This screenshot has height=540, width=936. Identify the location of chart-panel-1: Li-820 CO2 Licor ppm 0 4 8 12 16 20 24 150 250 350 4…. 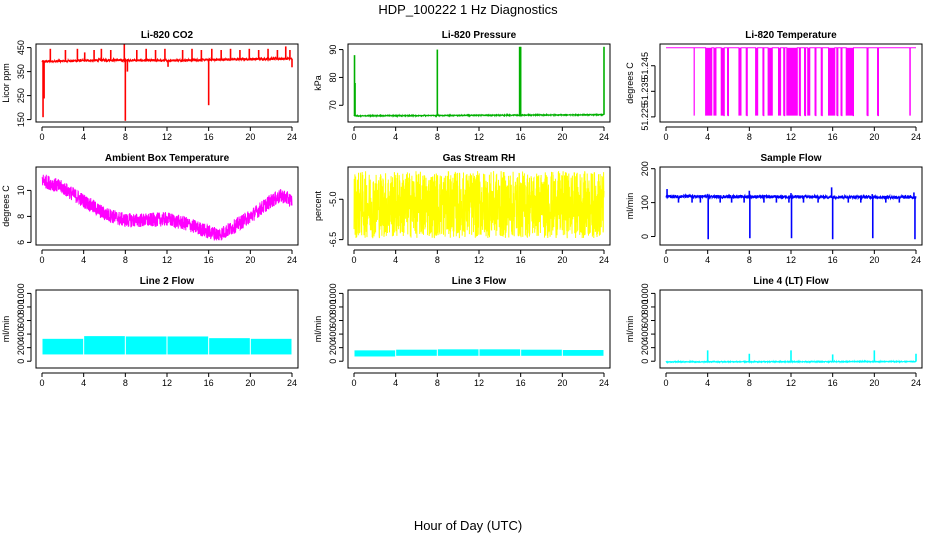
(150, 86).